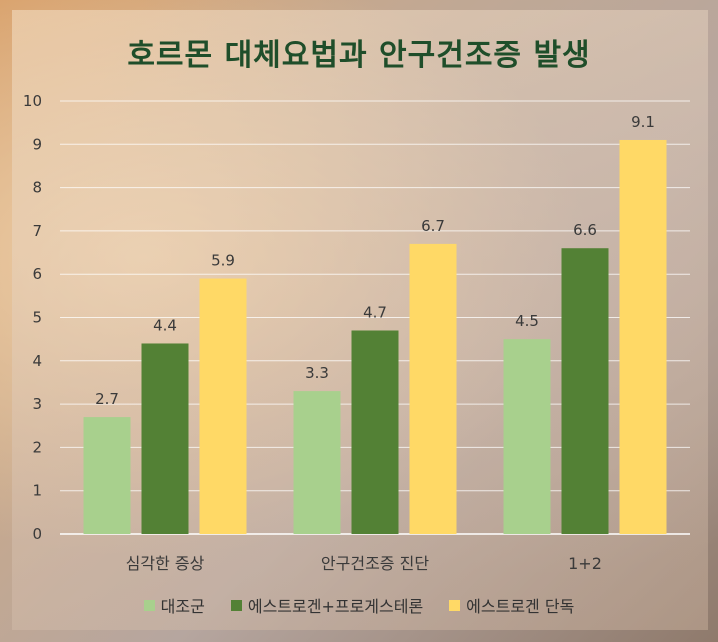  I want to click on data-label: 3.3, so click(317, 373).